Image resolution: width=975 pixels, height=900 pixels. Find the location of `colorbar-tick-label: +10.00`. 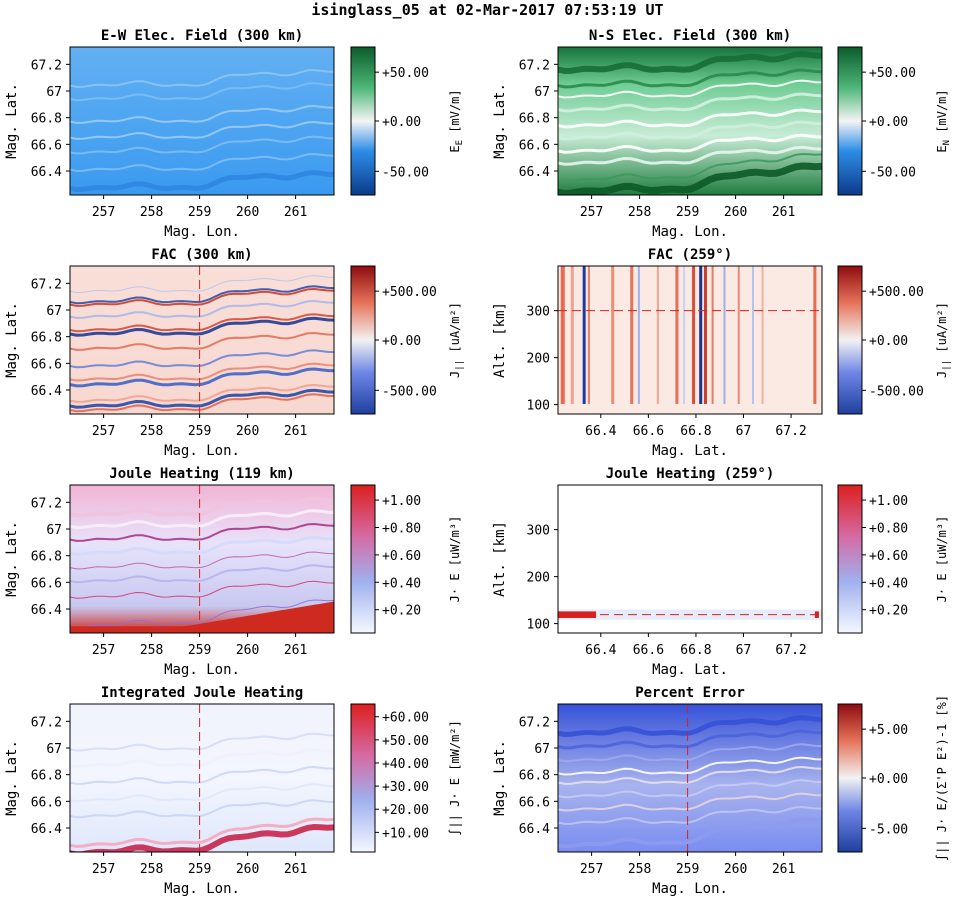

colorbar-tick-label: +10.00 is located at coordinates (405, 833).